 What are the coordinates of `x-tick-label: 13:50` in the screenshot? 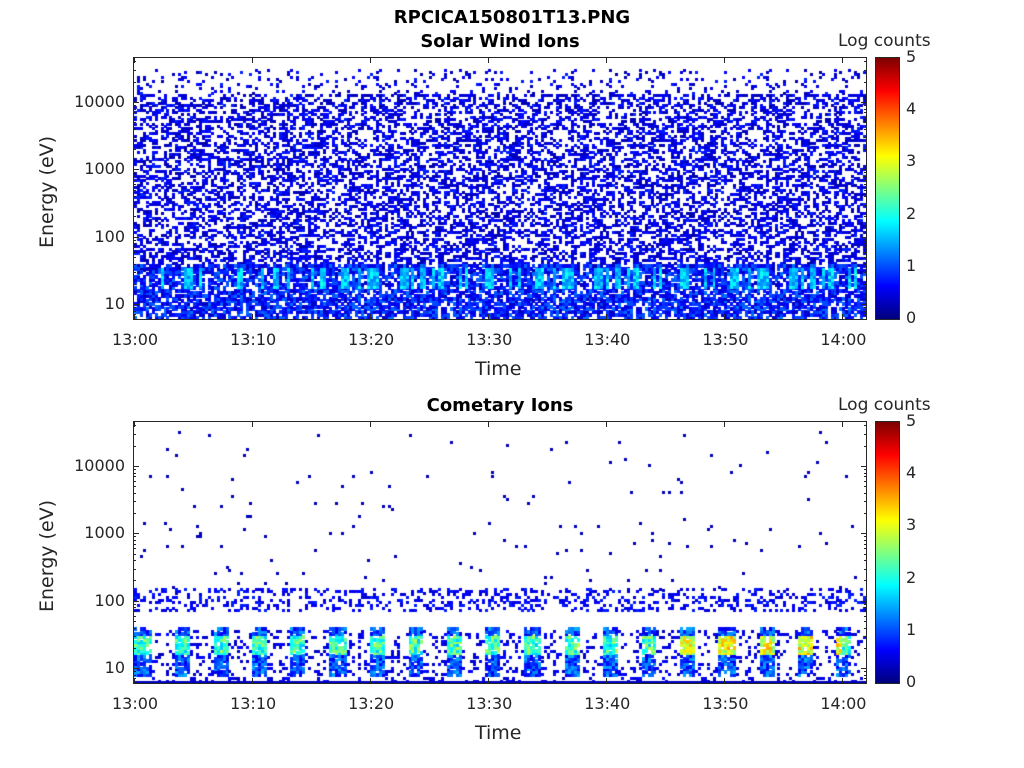 It's located at (725, 703).